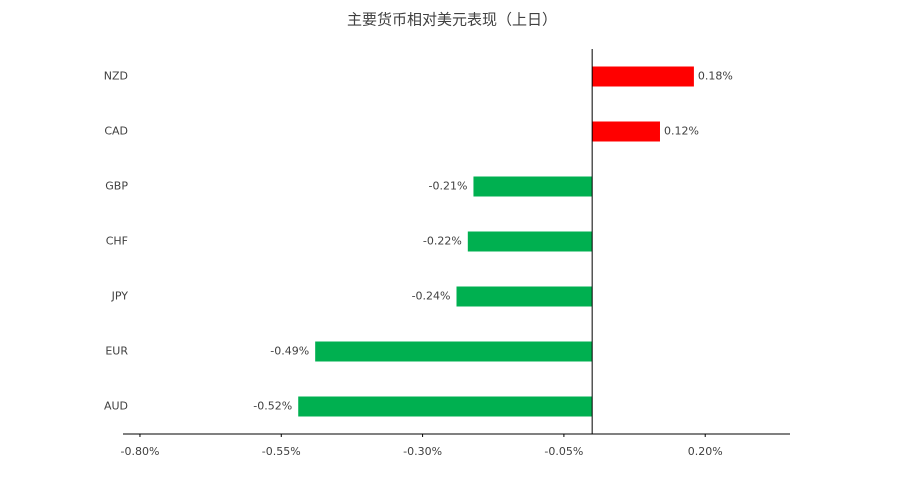 This screenshot has height=484, width=900. I want to click on y-tick-label: CHF, so click(117, 241).